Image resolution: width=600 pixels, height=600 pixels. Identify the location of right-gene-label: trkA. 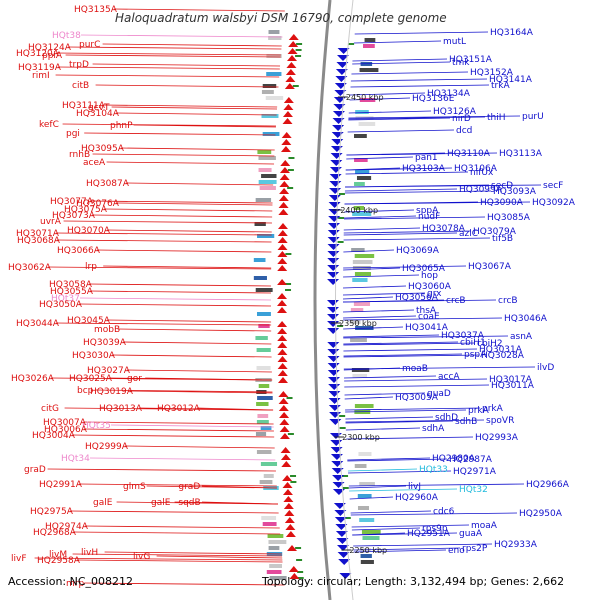
(500, 86).